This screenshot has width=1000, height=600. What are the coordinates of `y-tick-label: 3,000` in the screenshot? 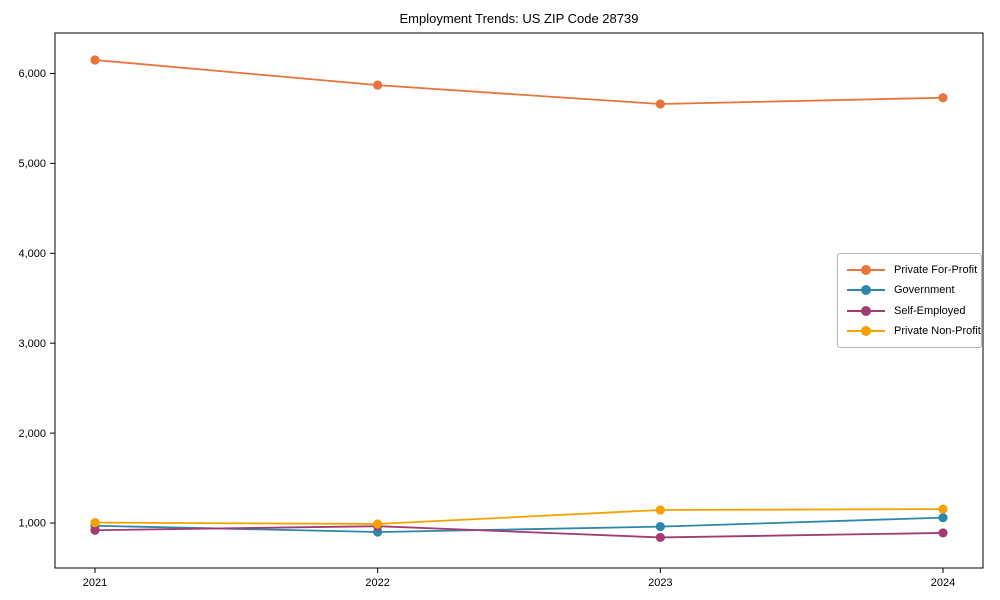 It's located at (32, 344).